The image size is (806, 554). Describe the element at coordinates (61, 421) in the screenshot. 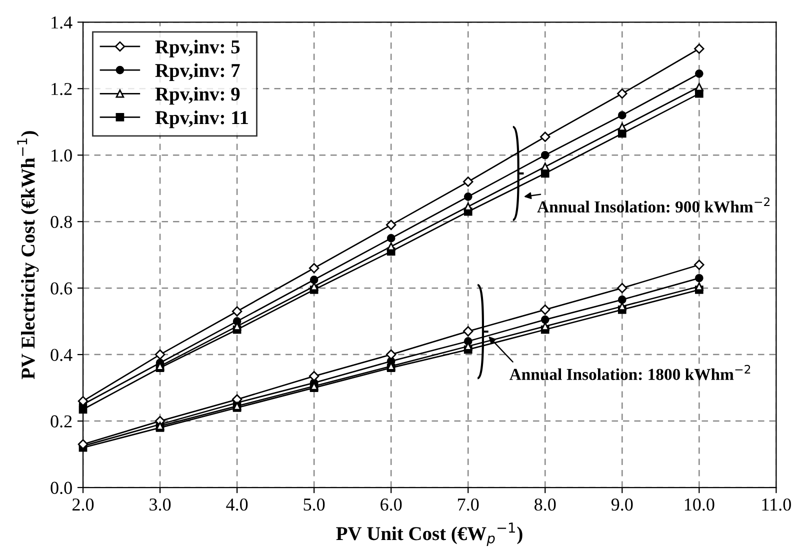

I see `y-tick-label: 0.2` at that location.